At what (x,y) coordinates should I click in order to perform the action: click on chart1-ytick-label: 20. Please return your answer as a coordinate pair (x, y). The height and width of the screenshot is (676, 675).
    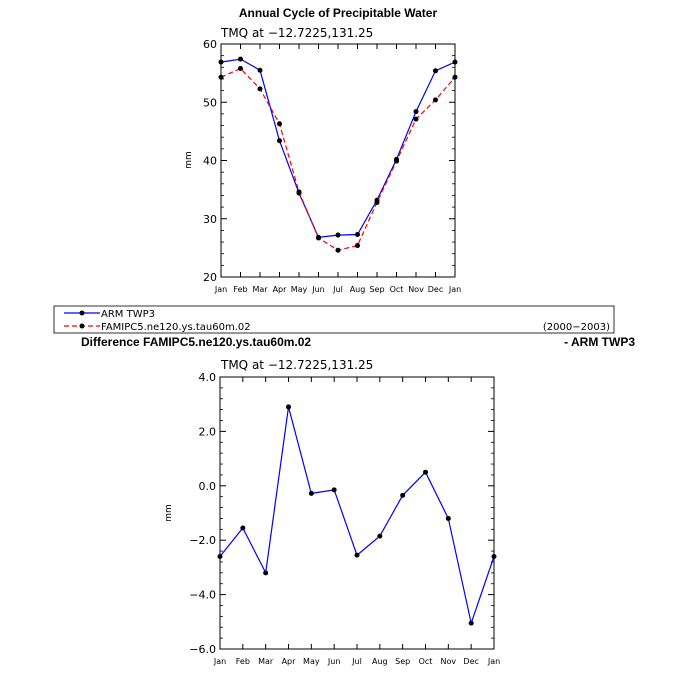
    Looking at the image, I should click on (210, 277).